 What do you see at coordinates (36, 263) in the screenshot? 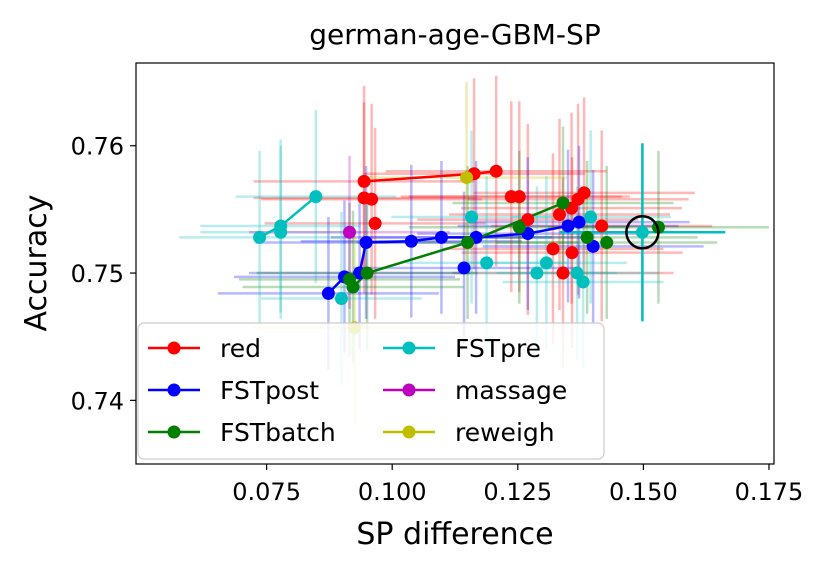
I see `y-axis-title: Accuracy` at bounding box center [36, 263].